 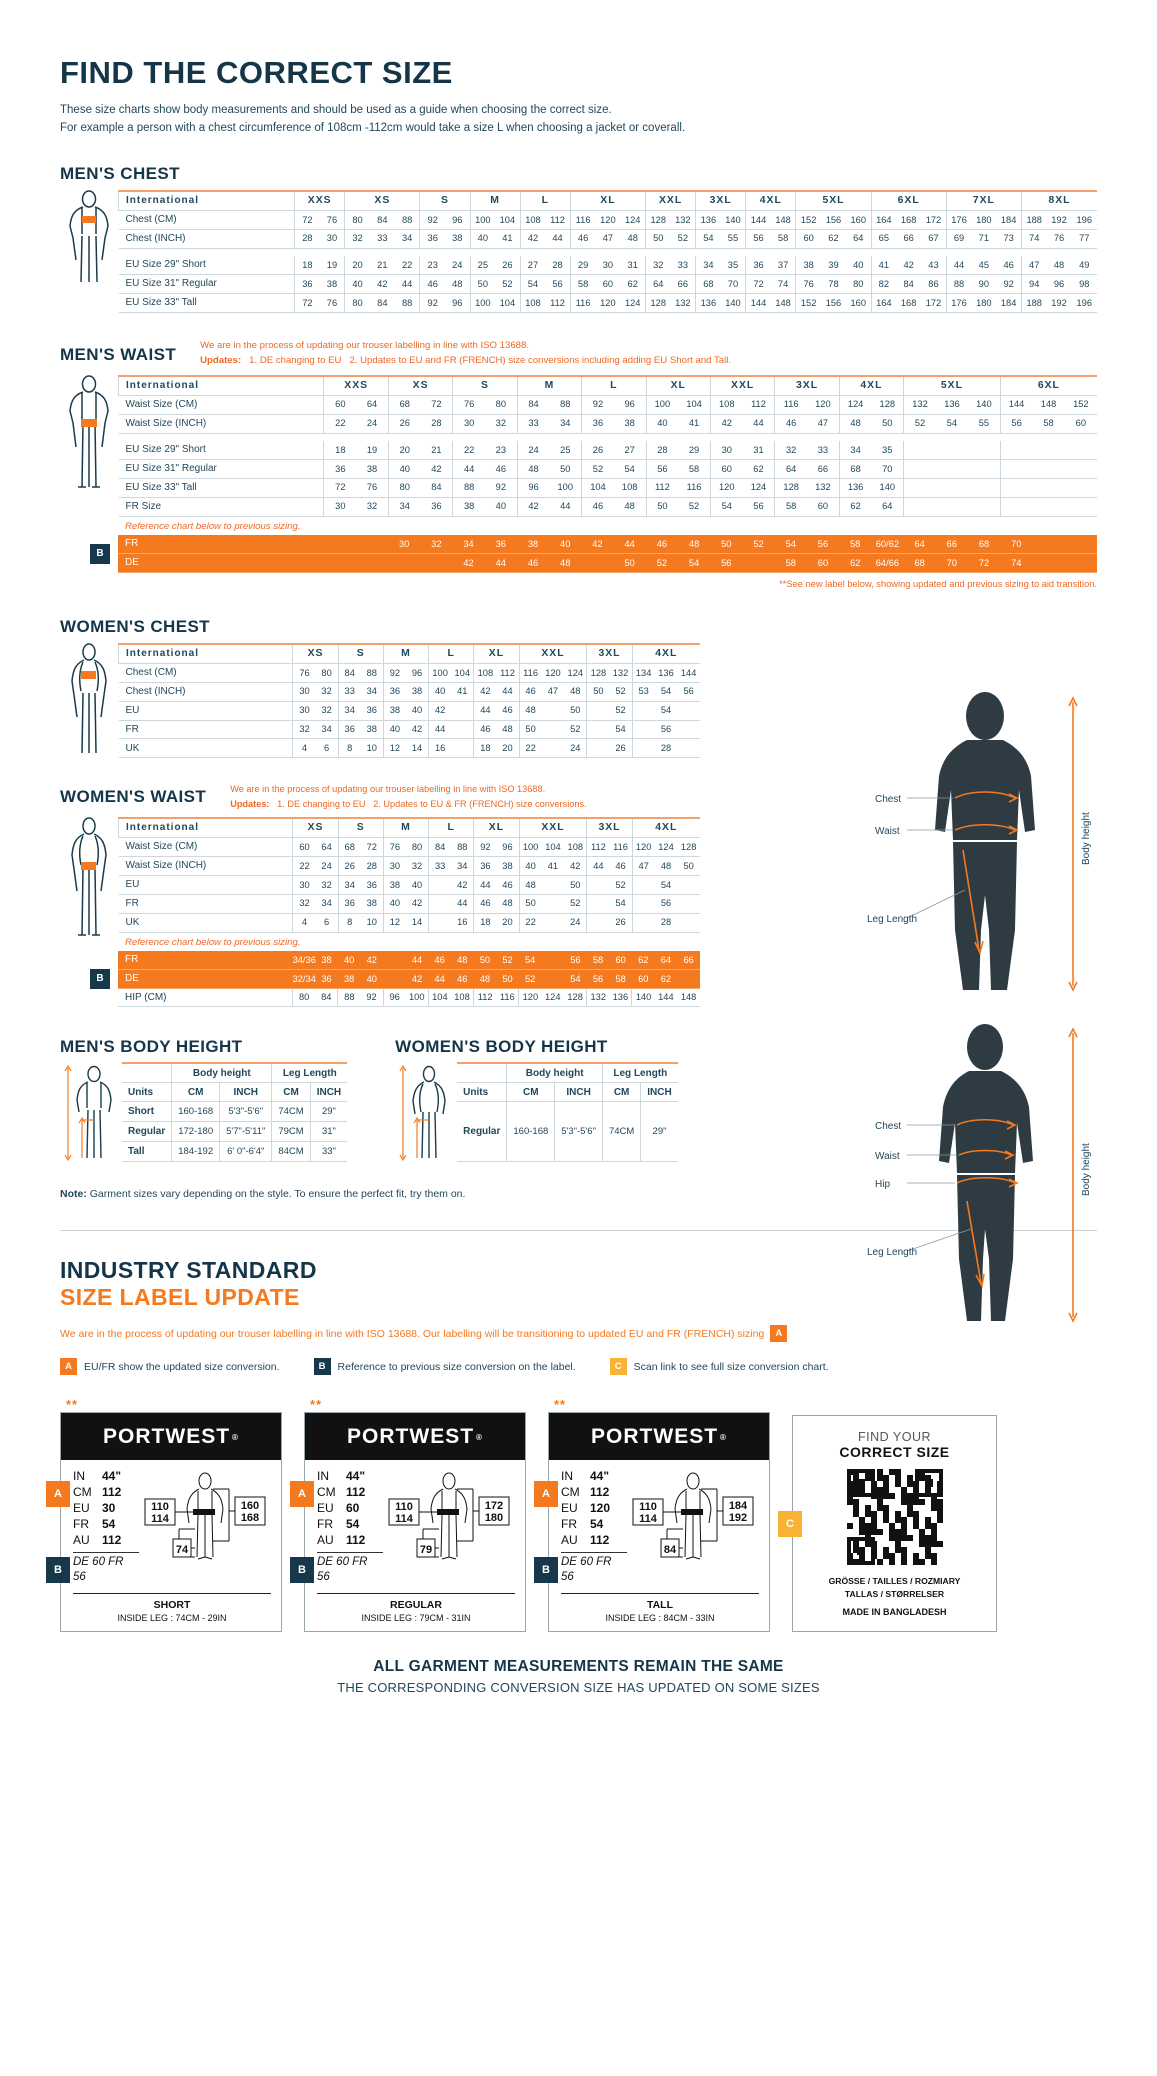 What do you see at coordinates (620, 998) in the screenshot?
I see `cell: 136` at bounding box center [620, 998].